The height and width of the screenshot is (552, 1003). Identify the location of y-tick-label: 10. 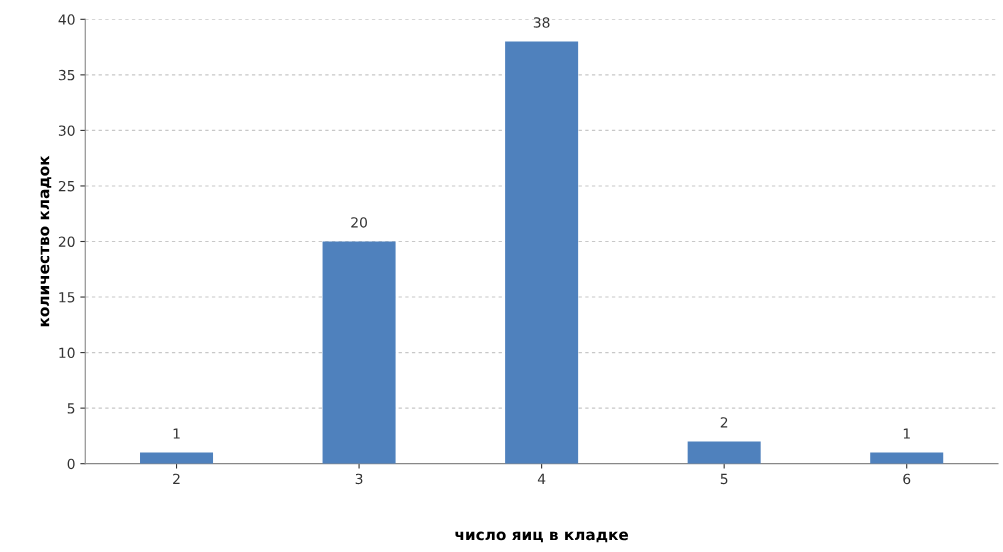
(67, 353).